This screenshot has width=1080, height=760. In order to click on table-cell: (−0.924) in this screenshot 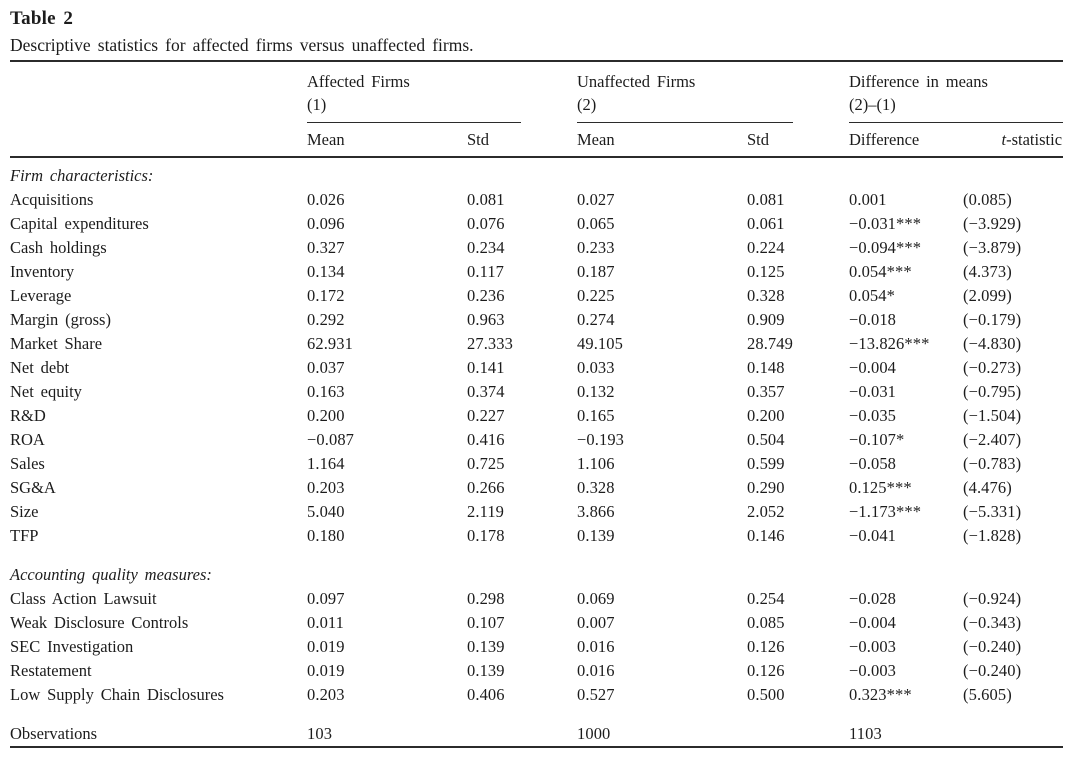, I will do `click(992, 598)`.